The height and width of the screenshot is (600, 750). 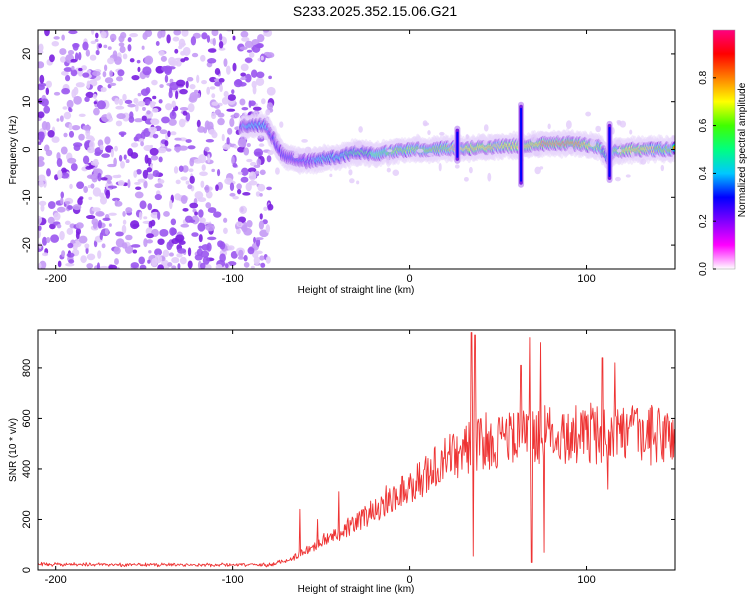 I want to click on colorbar-tick-label: 0.0, so click(x=703, y=269).